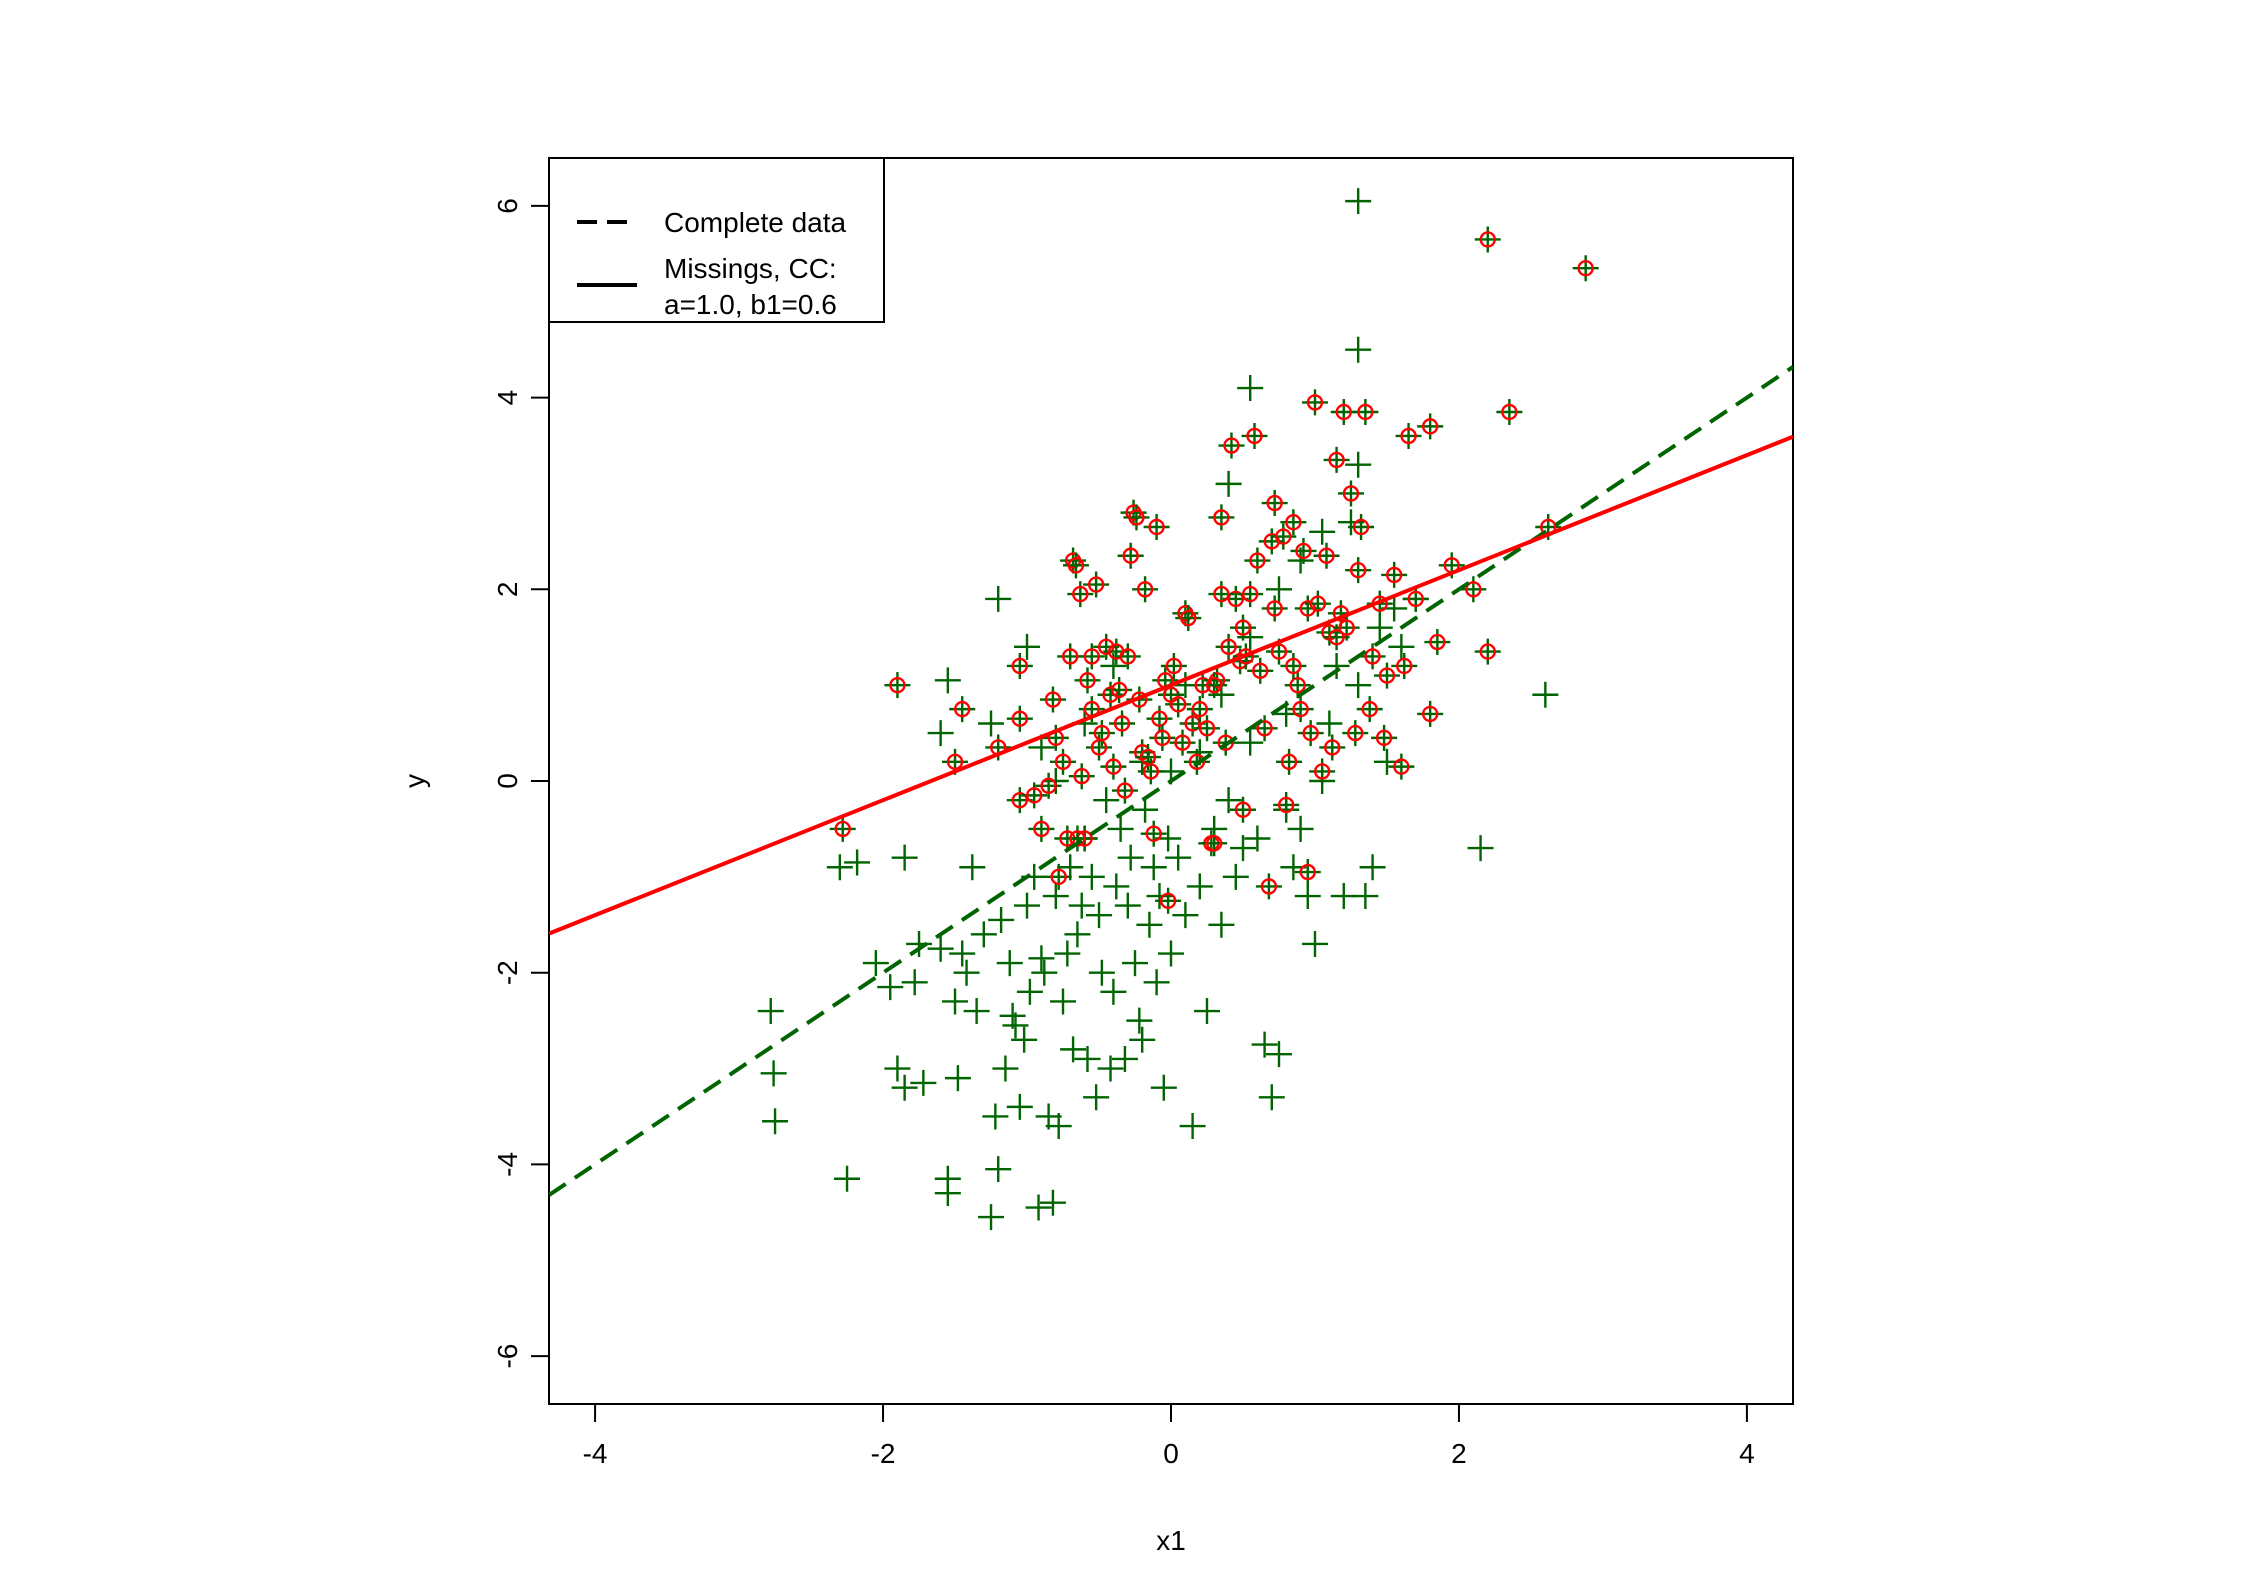 The width and height of the screenshot is (2244, 1587). Describe the element at coordinates (507, 1356) in the screenshot. I see `y-tick-label: -6` at that location.